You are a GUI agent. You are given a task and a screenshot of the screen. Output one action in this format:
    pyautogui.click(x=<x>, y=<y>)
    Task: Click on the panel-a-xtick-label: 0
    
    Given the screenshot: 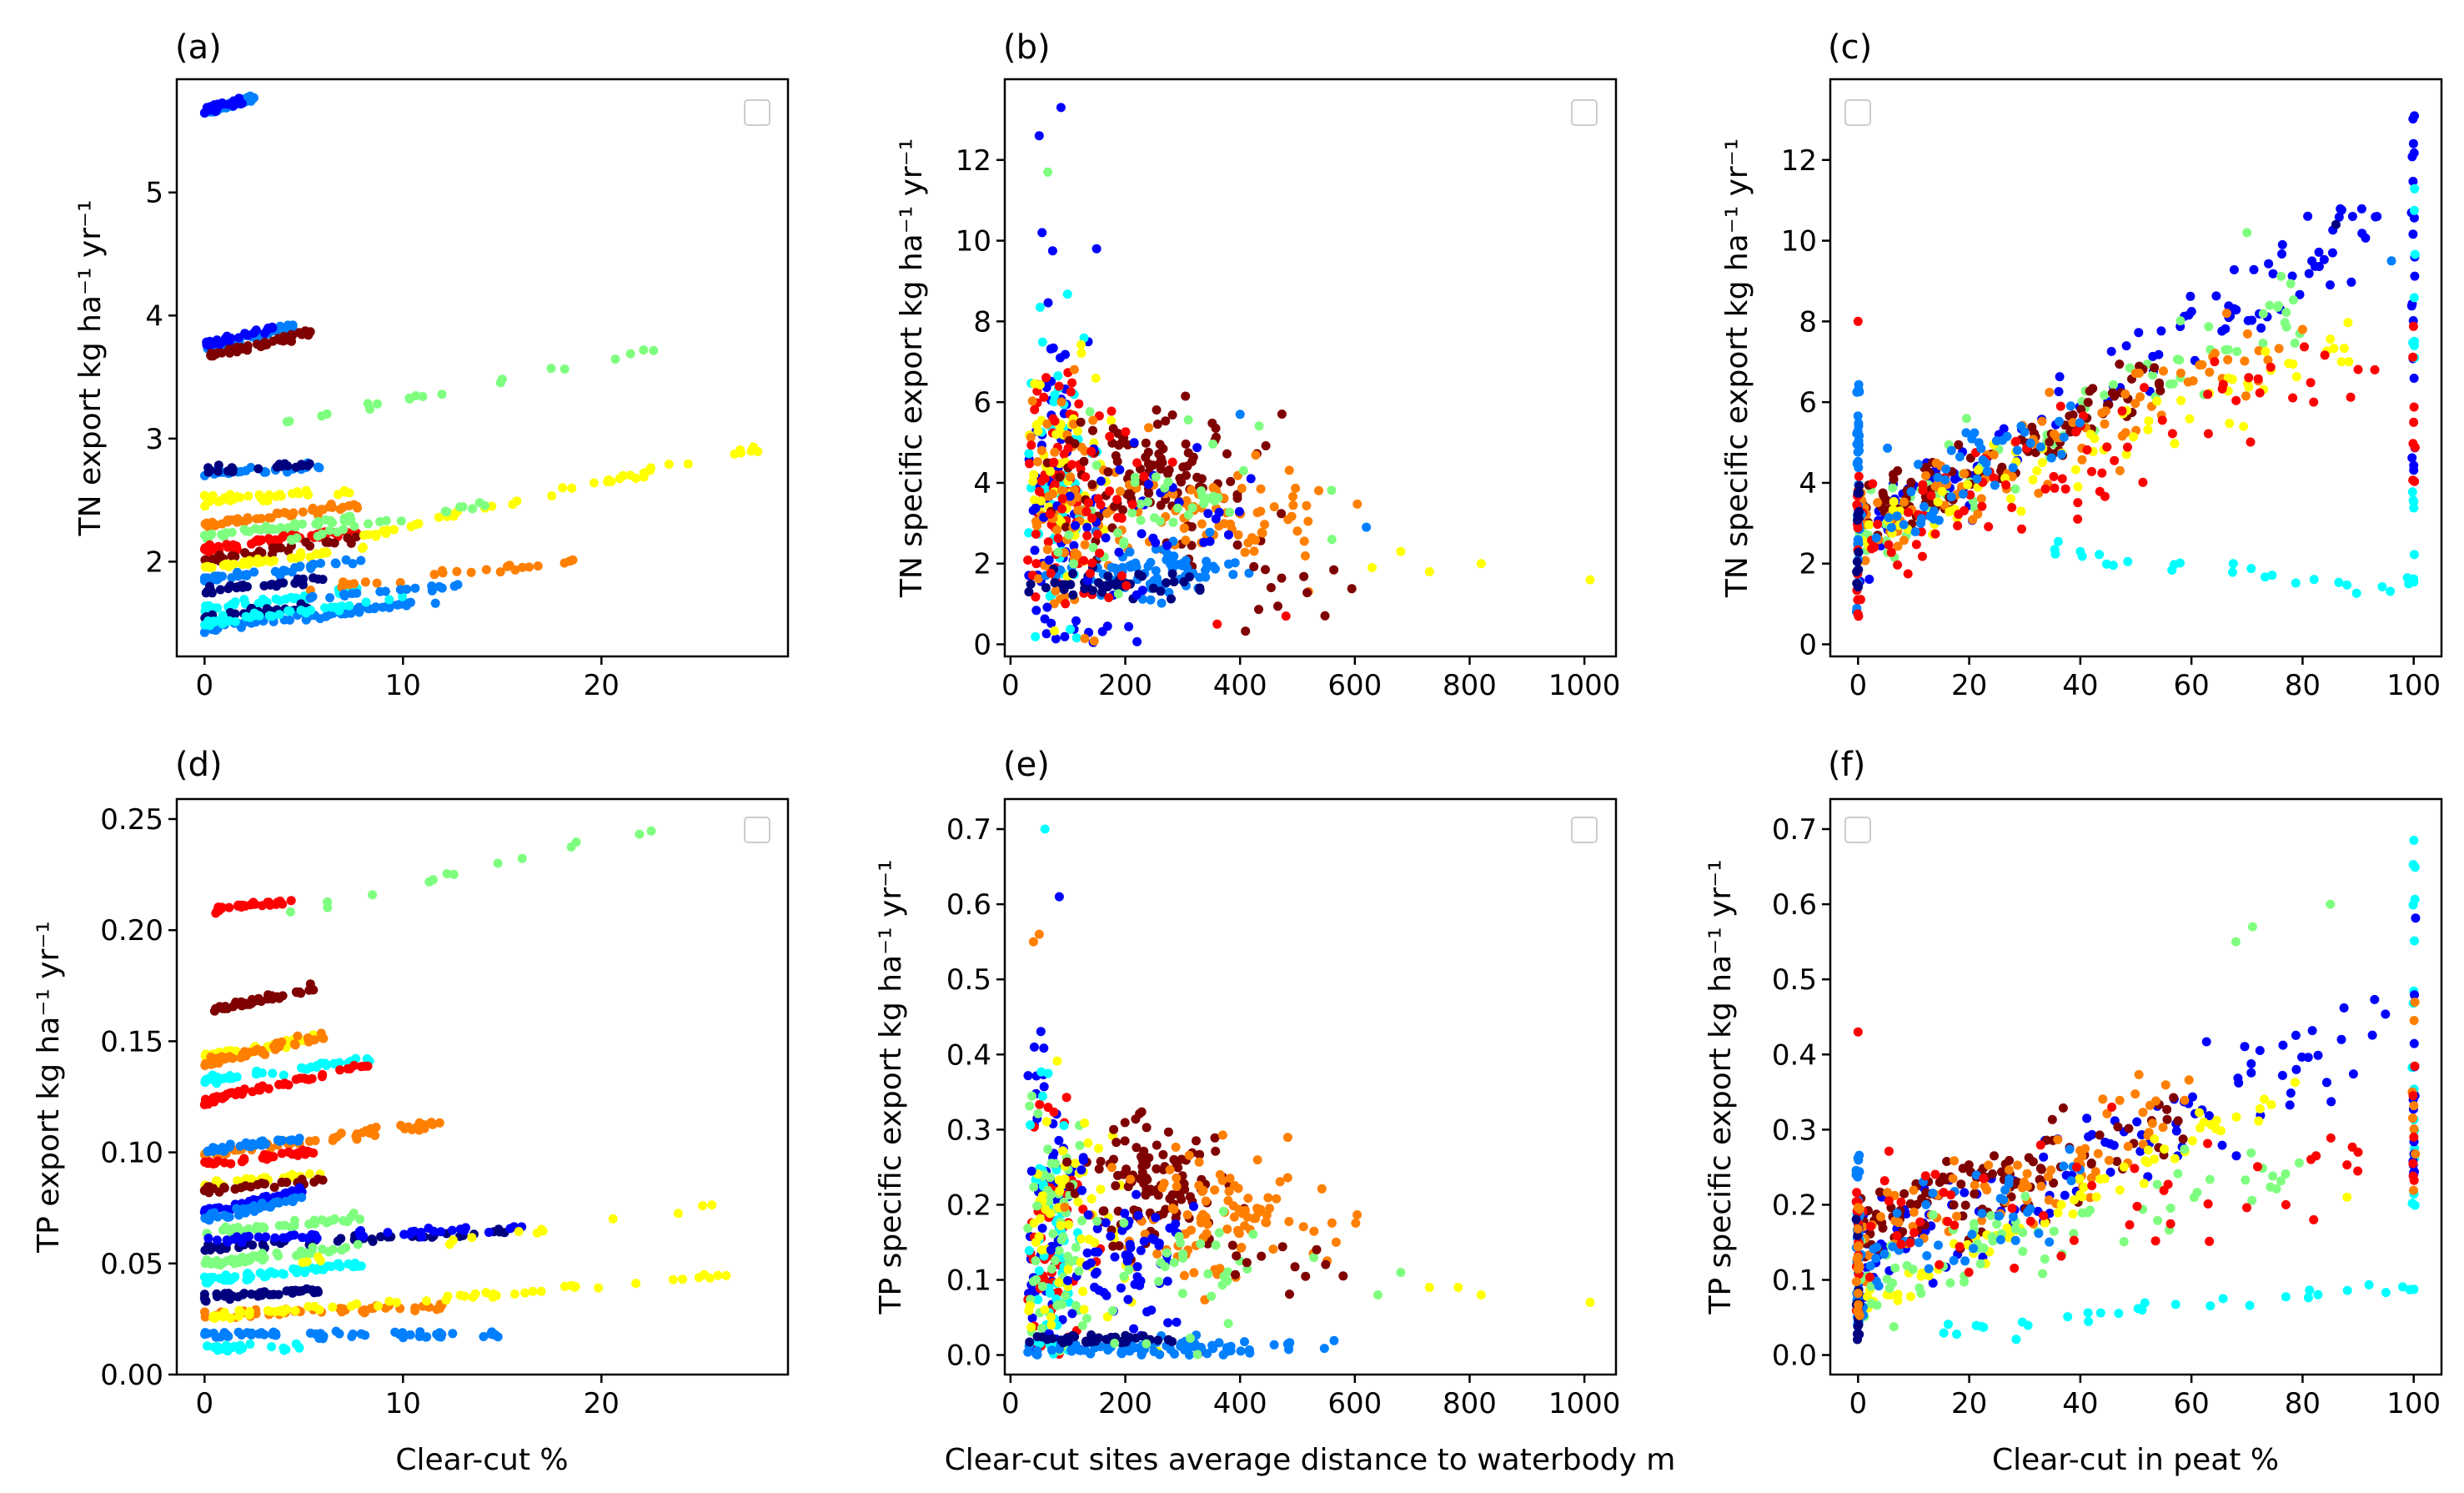 What is the action you would take?
    pyautogui.click(x=204, y=685)
    